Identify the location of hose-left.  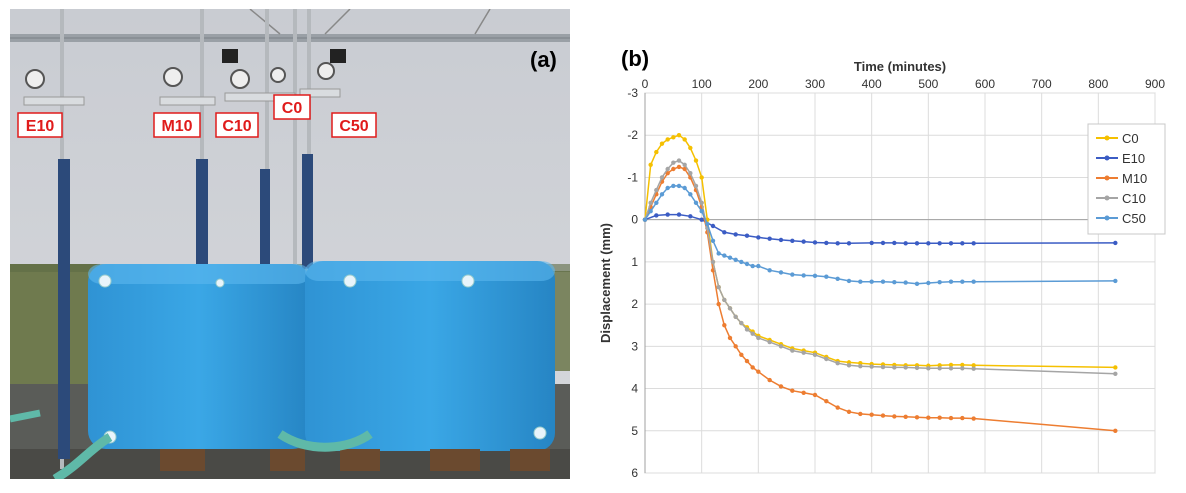
(82, 458).